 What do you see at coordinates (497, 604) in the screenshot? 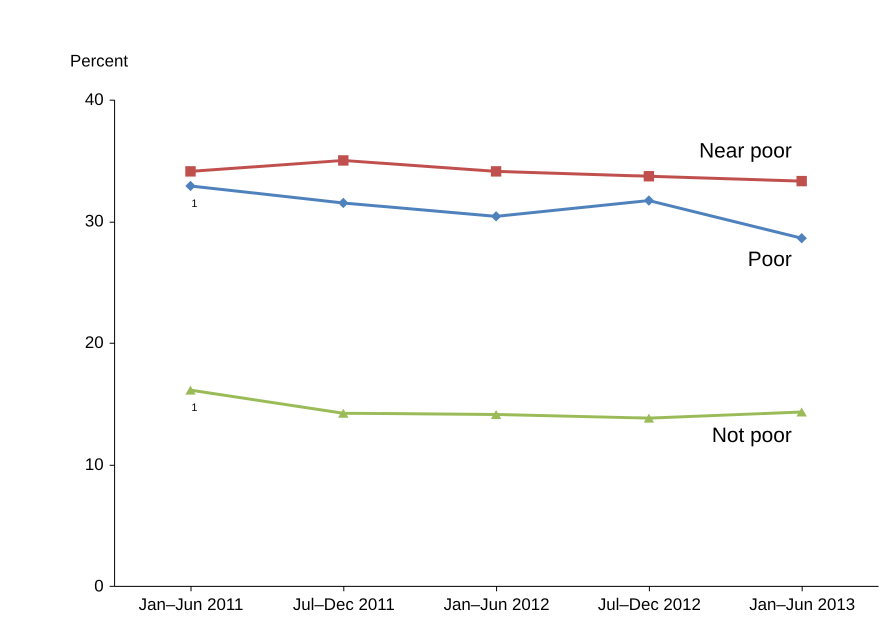
I see `x-tick-label: Jan–Jun 2012` at bounding box center [497, 604].